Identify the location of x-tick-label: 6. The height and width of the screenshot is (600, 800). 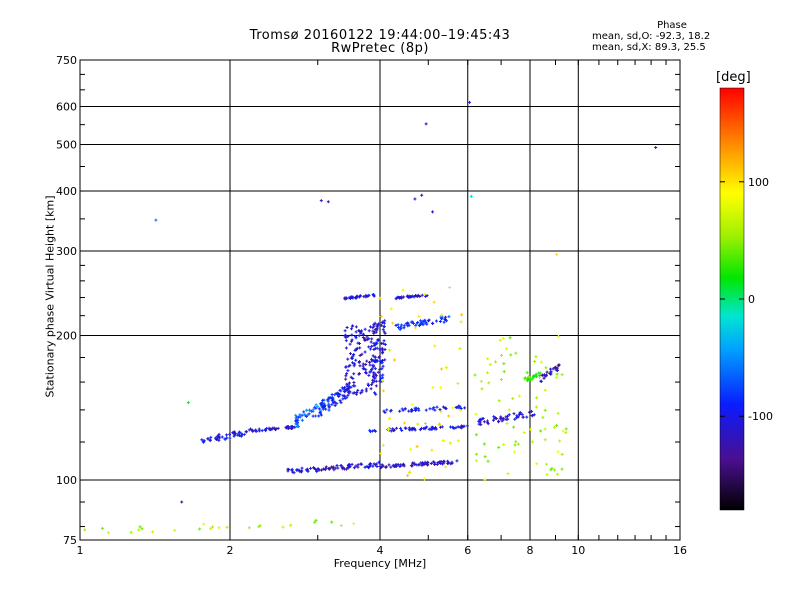
(467, 550).